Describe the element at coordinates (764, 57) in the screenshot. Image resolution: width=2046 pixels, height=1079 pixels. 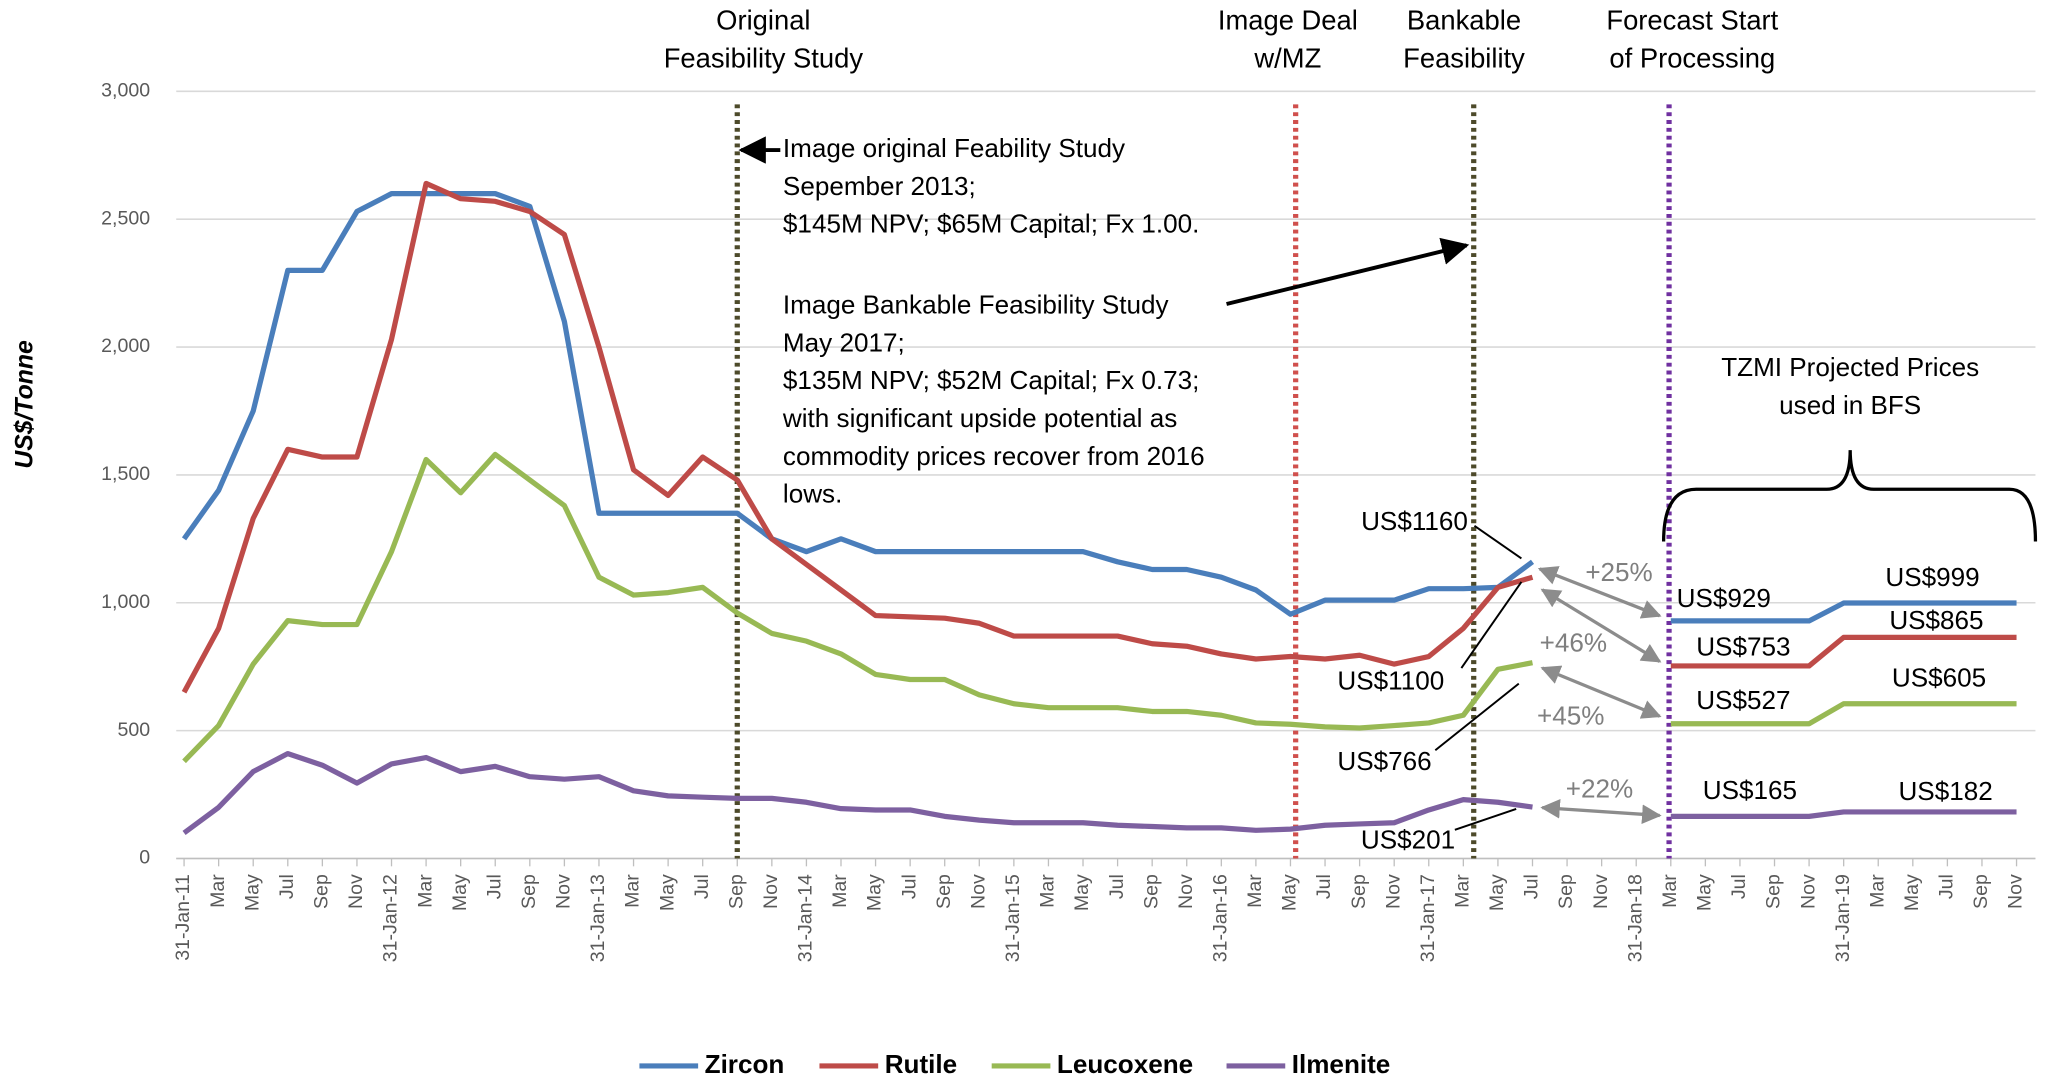
I see `annotation: Feasibility Study` at that location.